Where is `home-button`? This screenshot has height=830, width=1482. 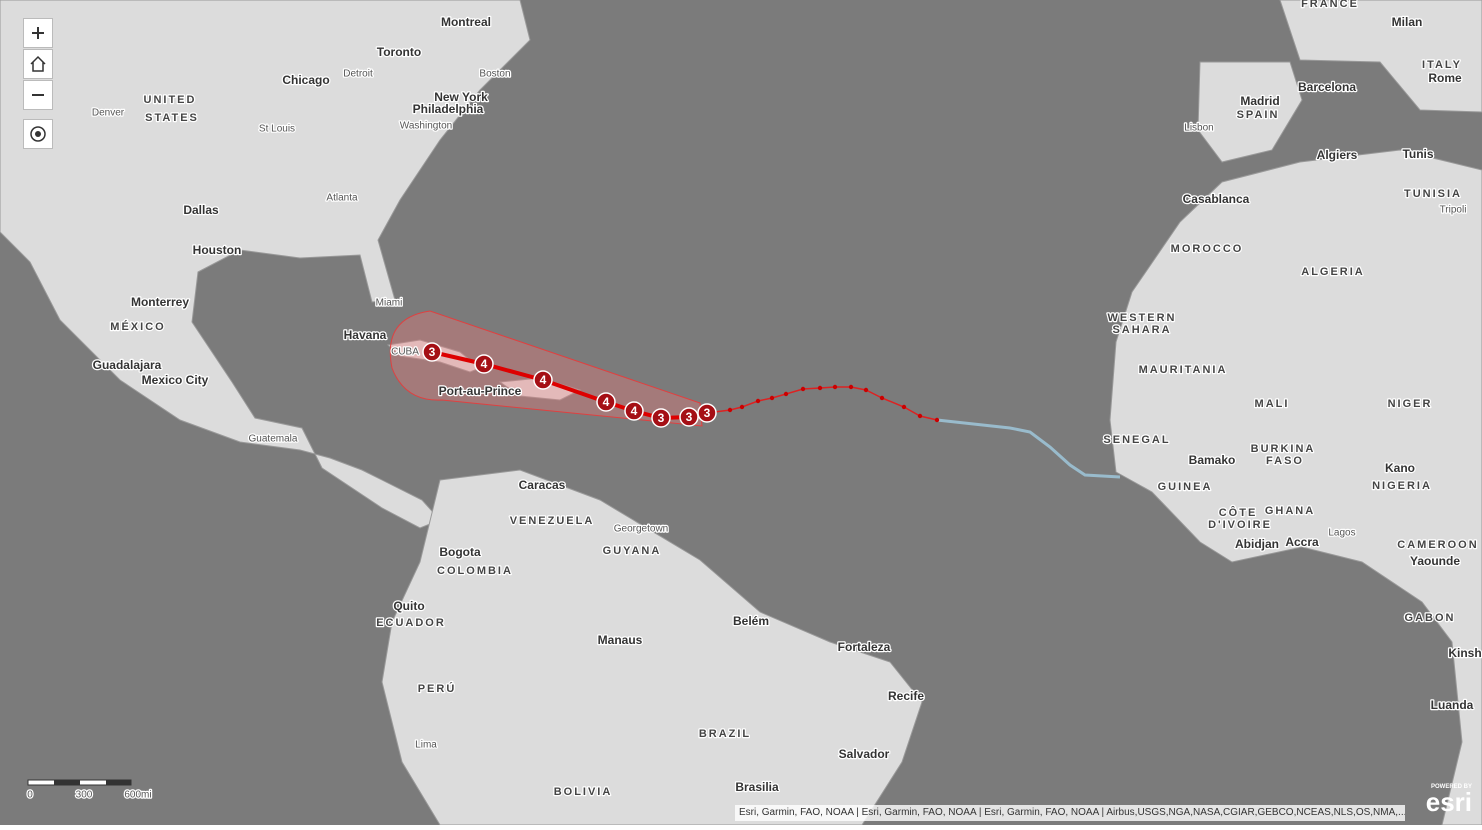
home-button is located at coordinates (38, 64).